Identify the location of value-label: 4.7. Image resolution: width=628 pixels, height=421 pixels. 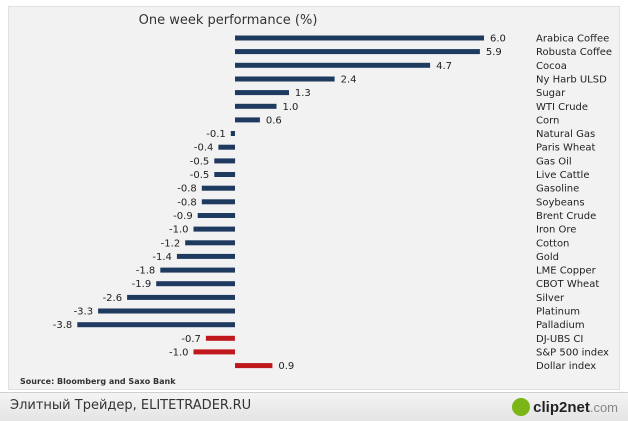
(444, 66).